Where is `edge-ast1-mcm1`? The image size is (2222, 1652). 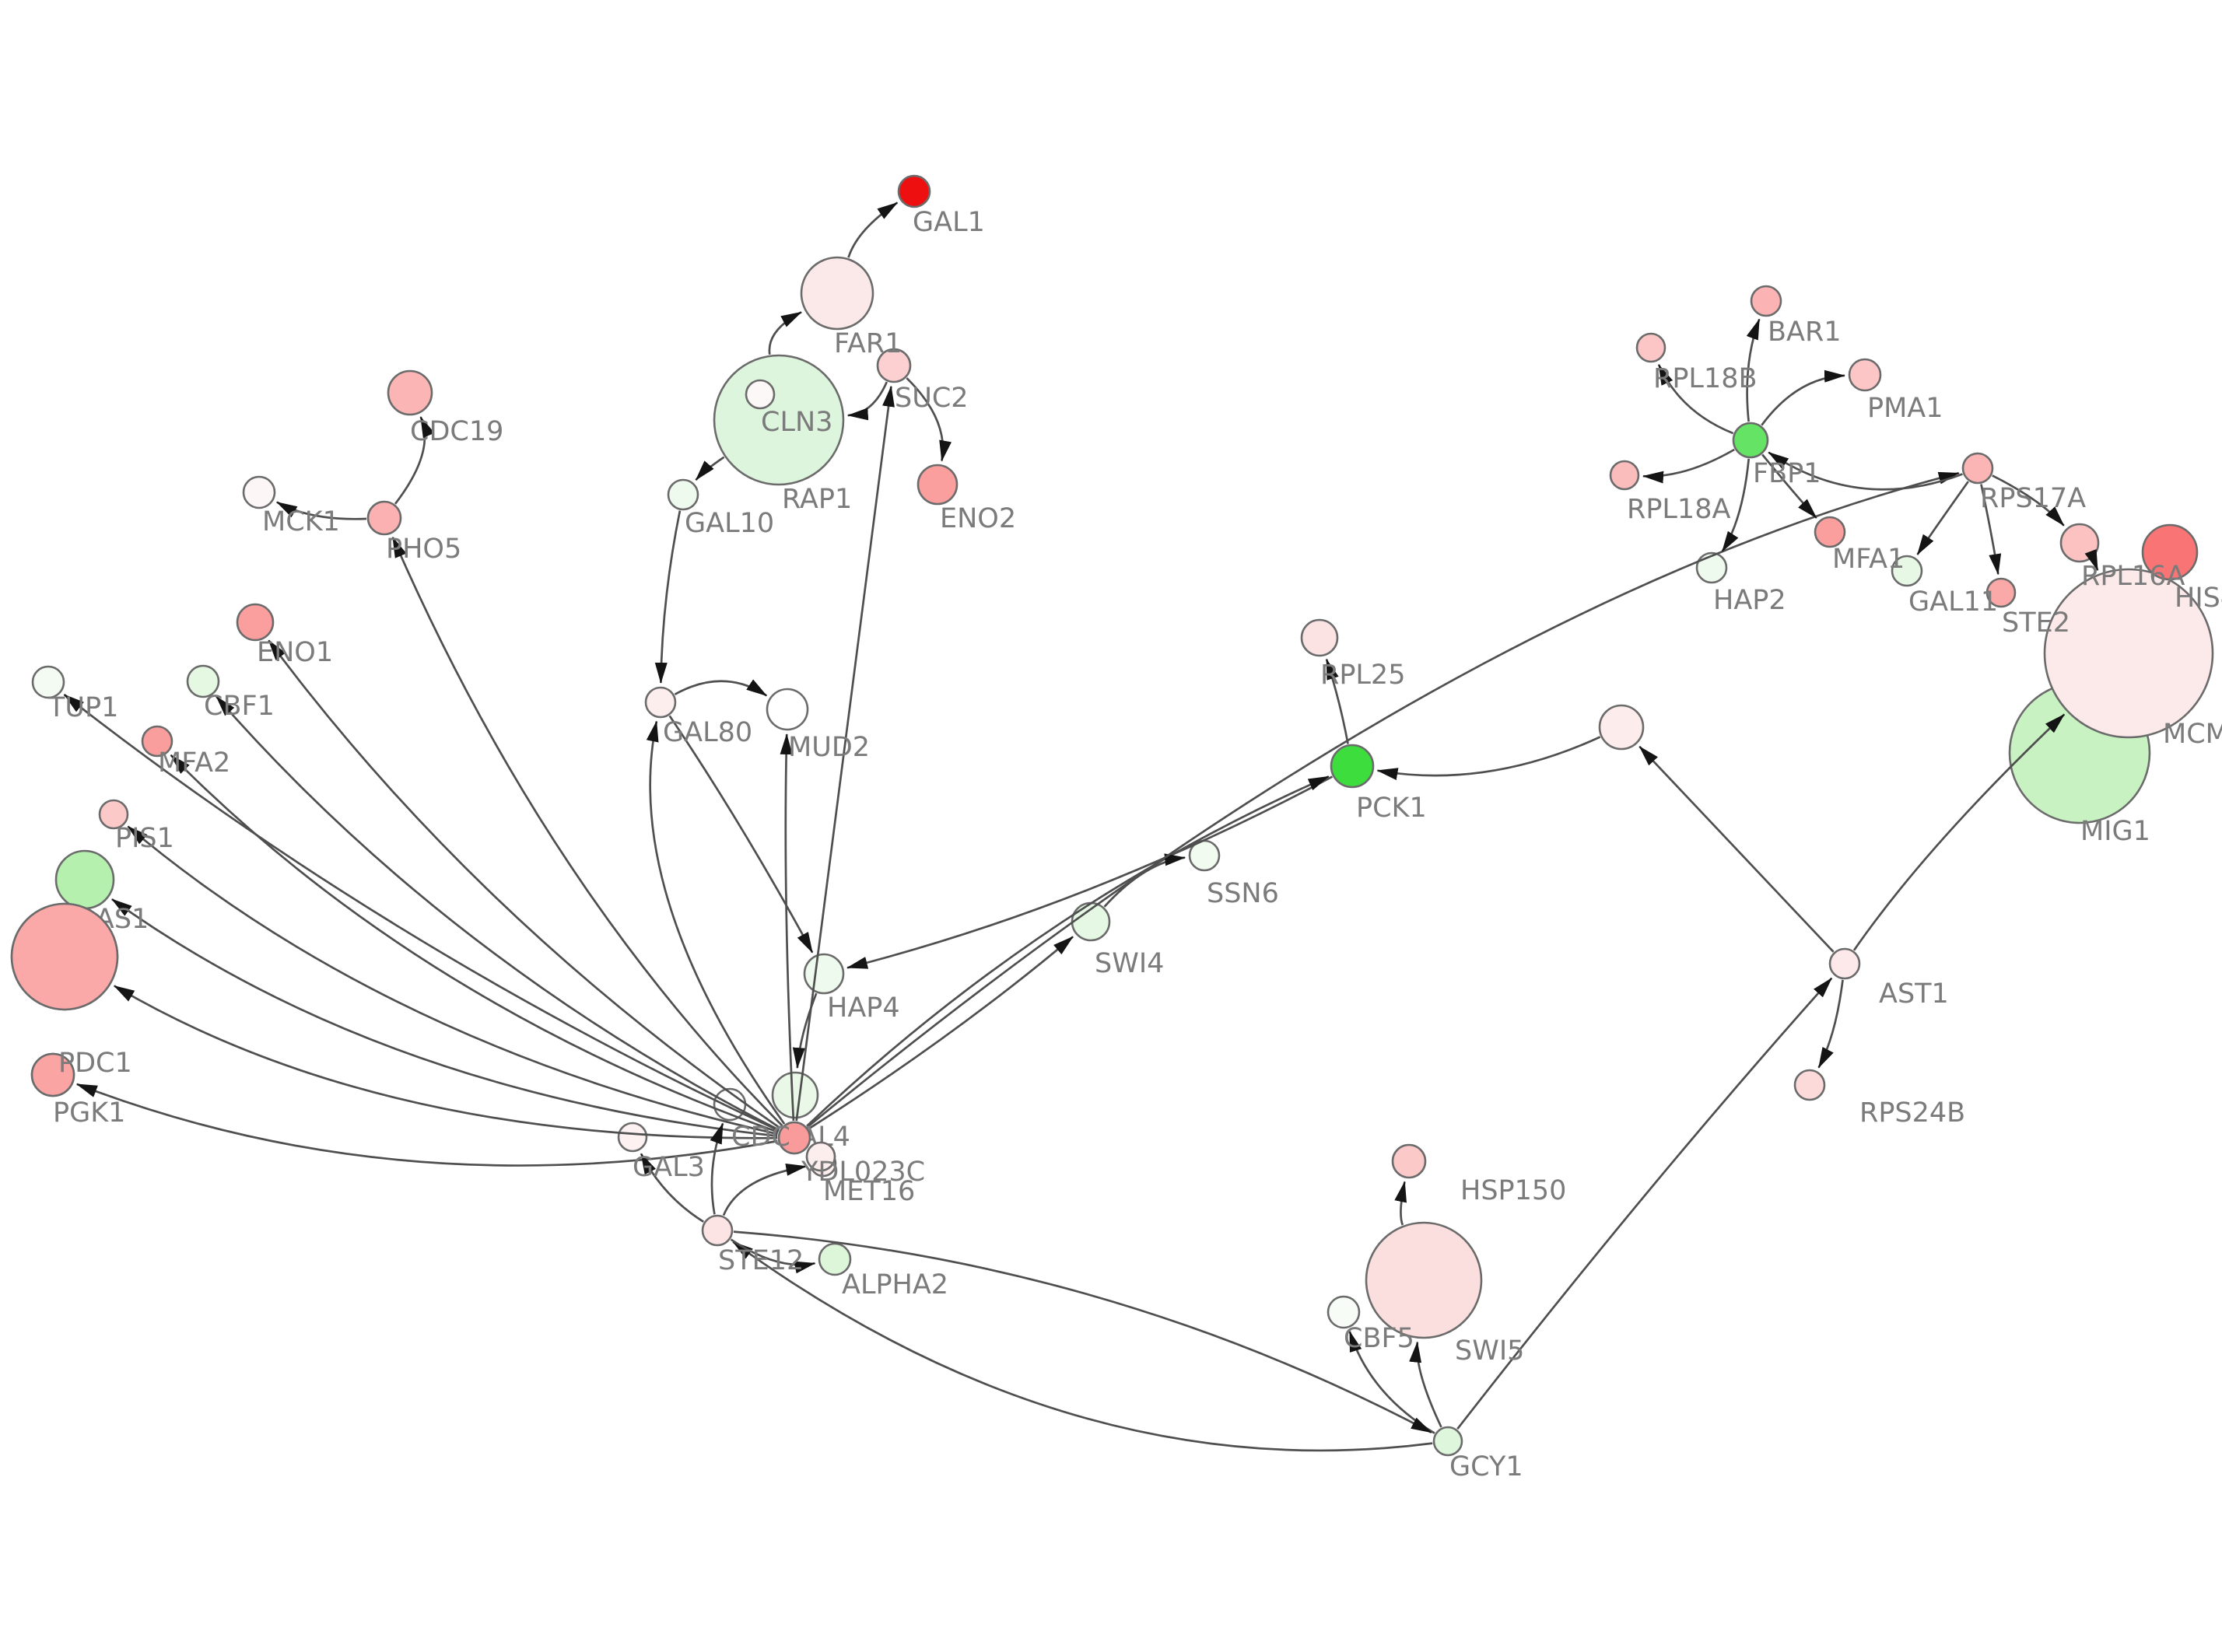
edge-ast1-mcm1 is located at coordinates (1959, 832).